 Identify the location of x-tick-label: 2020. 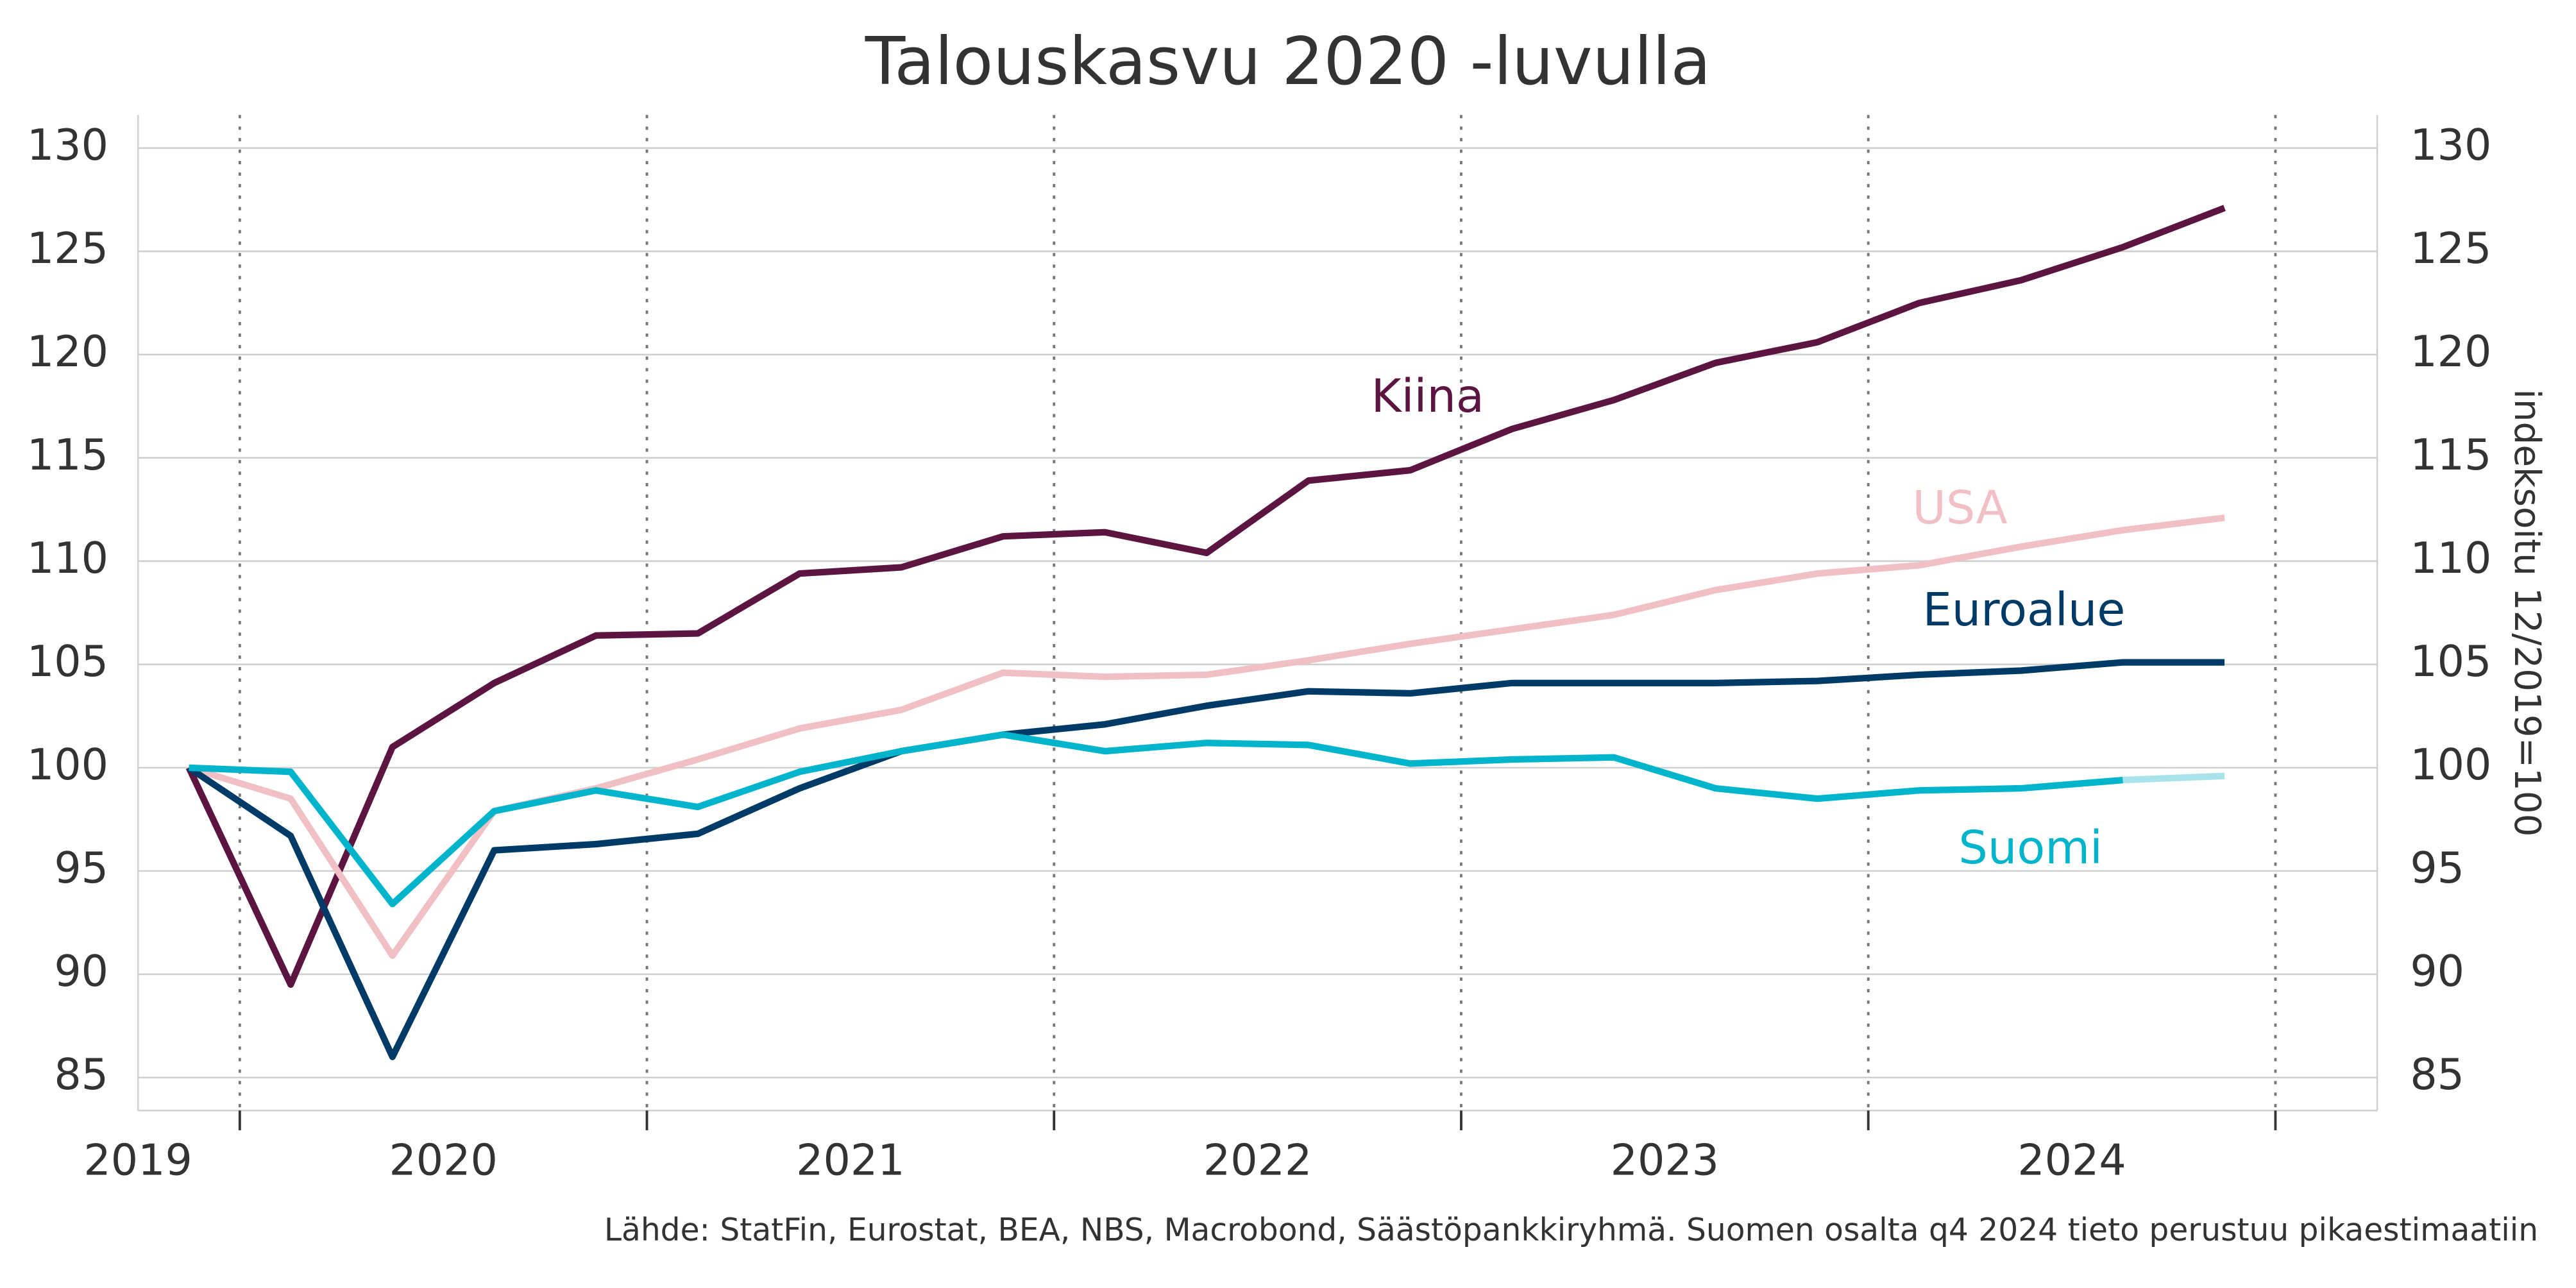
(443, 1160).